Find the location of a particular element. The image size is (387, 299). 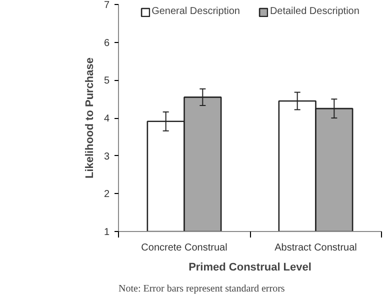

x-axis-title: Primed Construal Level is located at coordinates (250, 268).